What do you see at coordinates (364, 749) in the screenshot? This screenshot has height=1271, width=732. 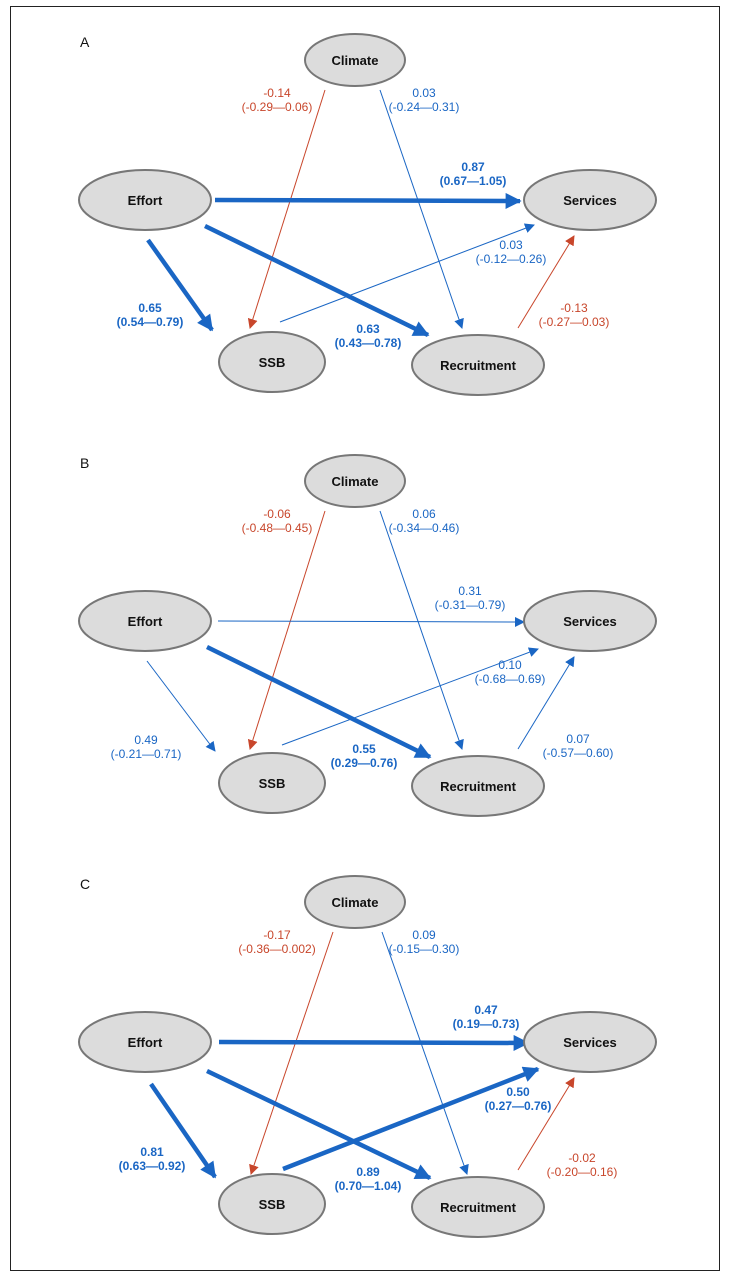 I see `coef-value-effort-to-recruitment: 0.55` at bounding box center [364, 749].